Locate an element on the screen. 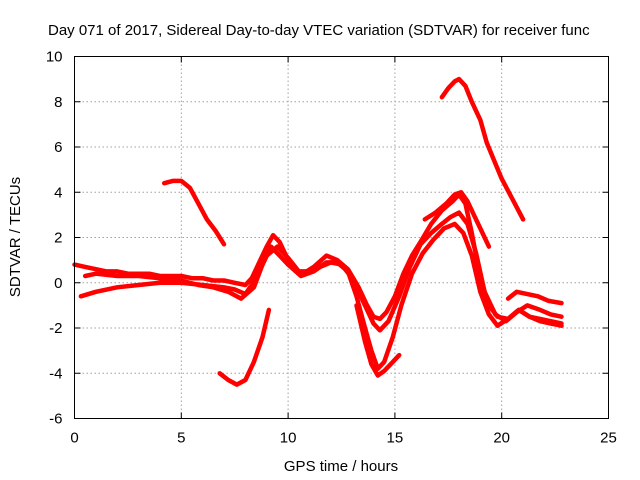 The width and height of the screenshot is (640, 480). x-tick-label: 20 is located at coordinates (501, 438).